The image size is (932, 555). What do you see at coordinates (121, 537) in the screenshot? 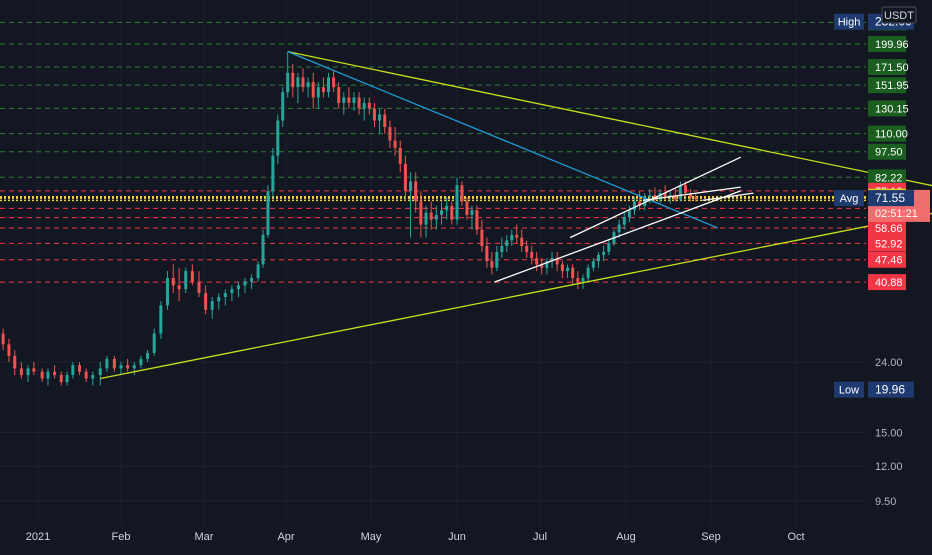
I see `time-axis-label: Feb` at bounding box center [121, 537].